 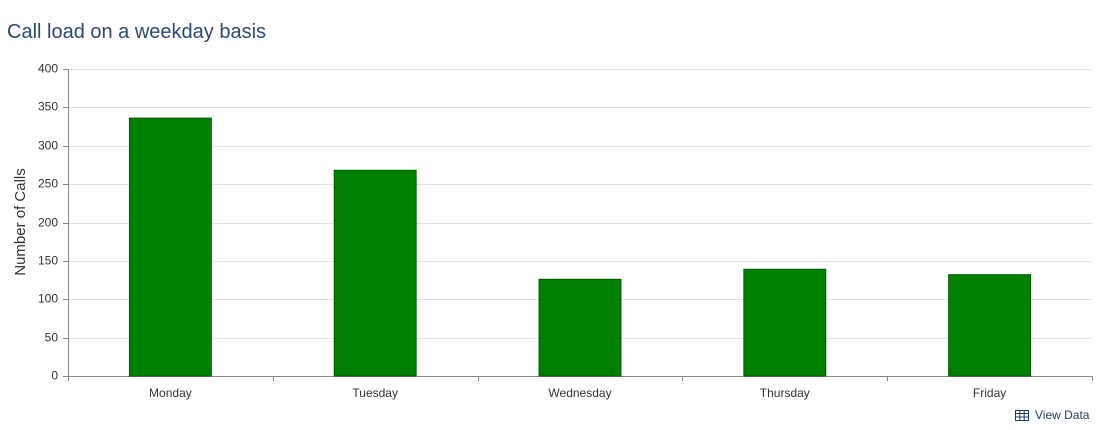 I want to click on y-tick-label: 350, so click(x=48, y=107).